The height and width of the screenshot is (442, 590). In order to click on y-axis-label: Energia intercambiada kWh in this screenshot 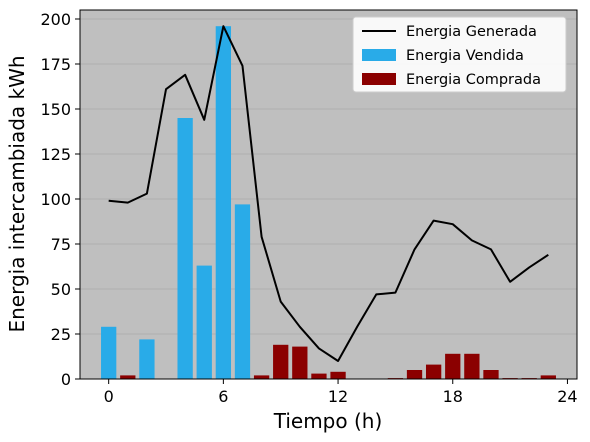, I will do `click(17, 193)`.